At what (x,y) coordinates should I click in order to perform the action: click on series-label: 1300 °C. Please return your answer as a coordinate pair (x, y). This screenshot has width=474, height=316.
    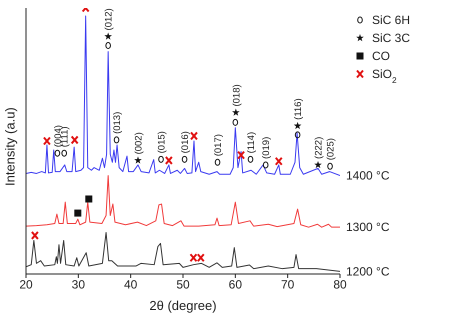
    Looking at the image, I should click on (368, 227).